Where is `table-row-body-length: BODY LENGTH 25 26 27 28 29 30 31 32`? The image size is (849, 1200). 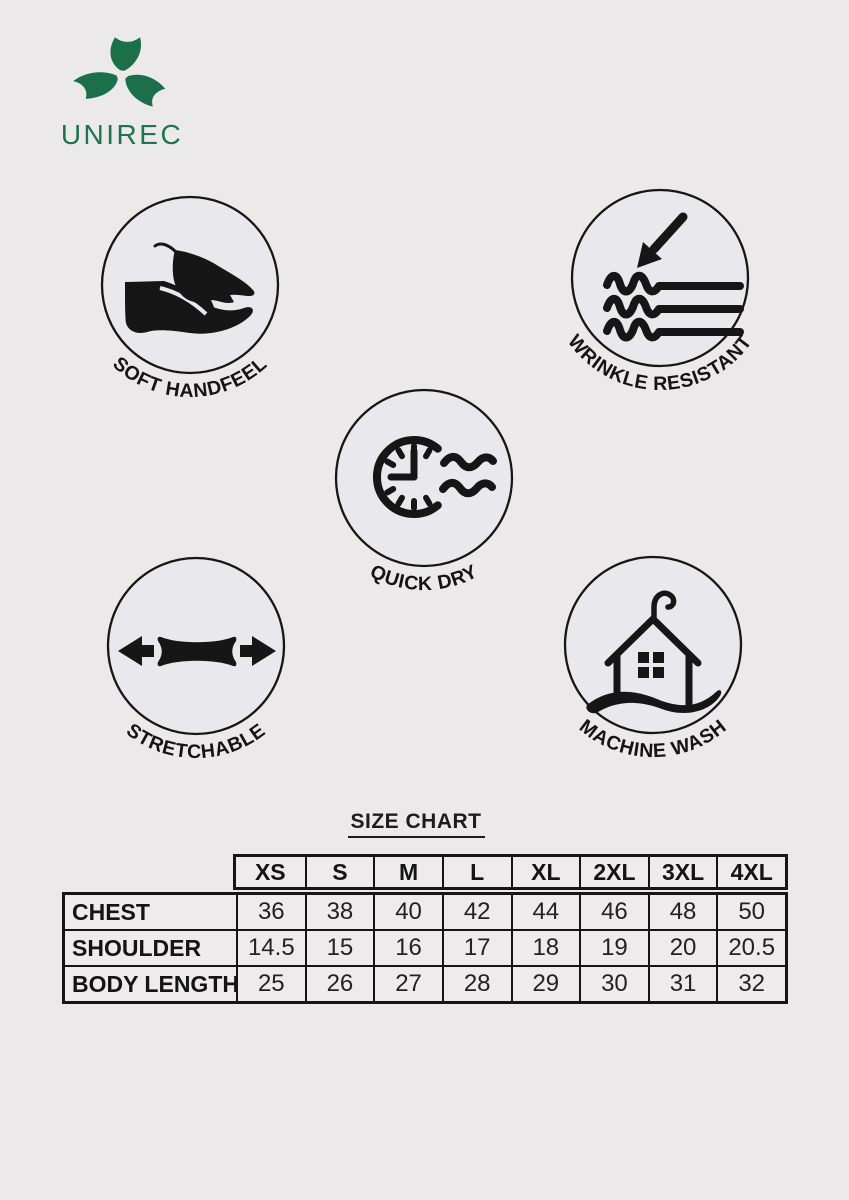
table-row-body-length: BODY LENGTH 25 26 27 28 29 30 31 32 is located at coordinates (425, 983).